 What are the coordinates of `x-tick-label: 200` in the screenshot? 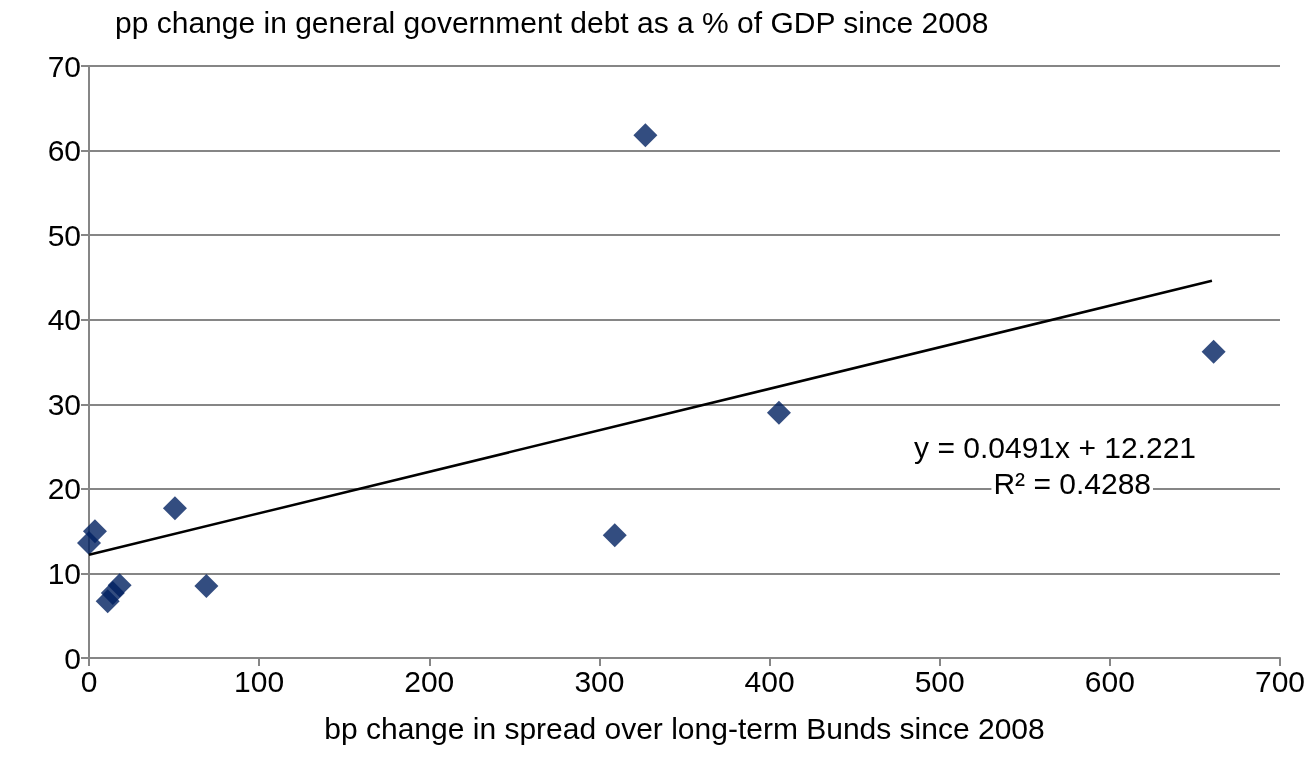 It's located at (429, 681).